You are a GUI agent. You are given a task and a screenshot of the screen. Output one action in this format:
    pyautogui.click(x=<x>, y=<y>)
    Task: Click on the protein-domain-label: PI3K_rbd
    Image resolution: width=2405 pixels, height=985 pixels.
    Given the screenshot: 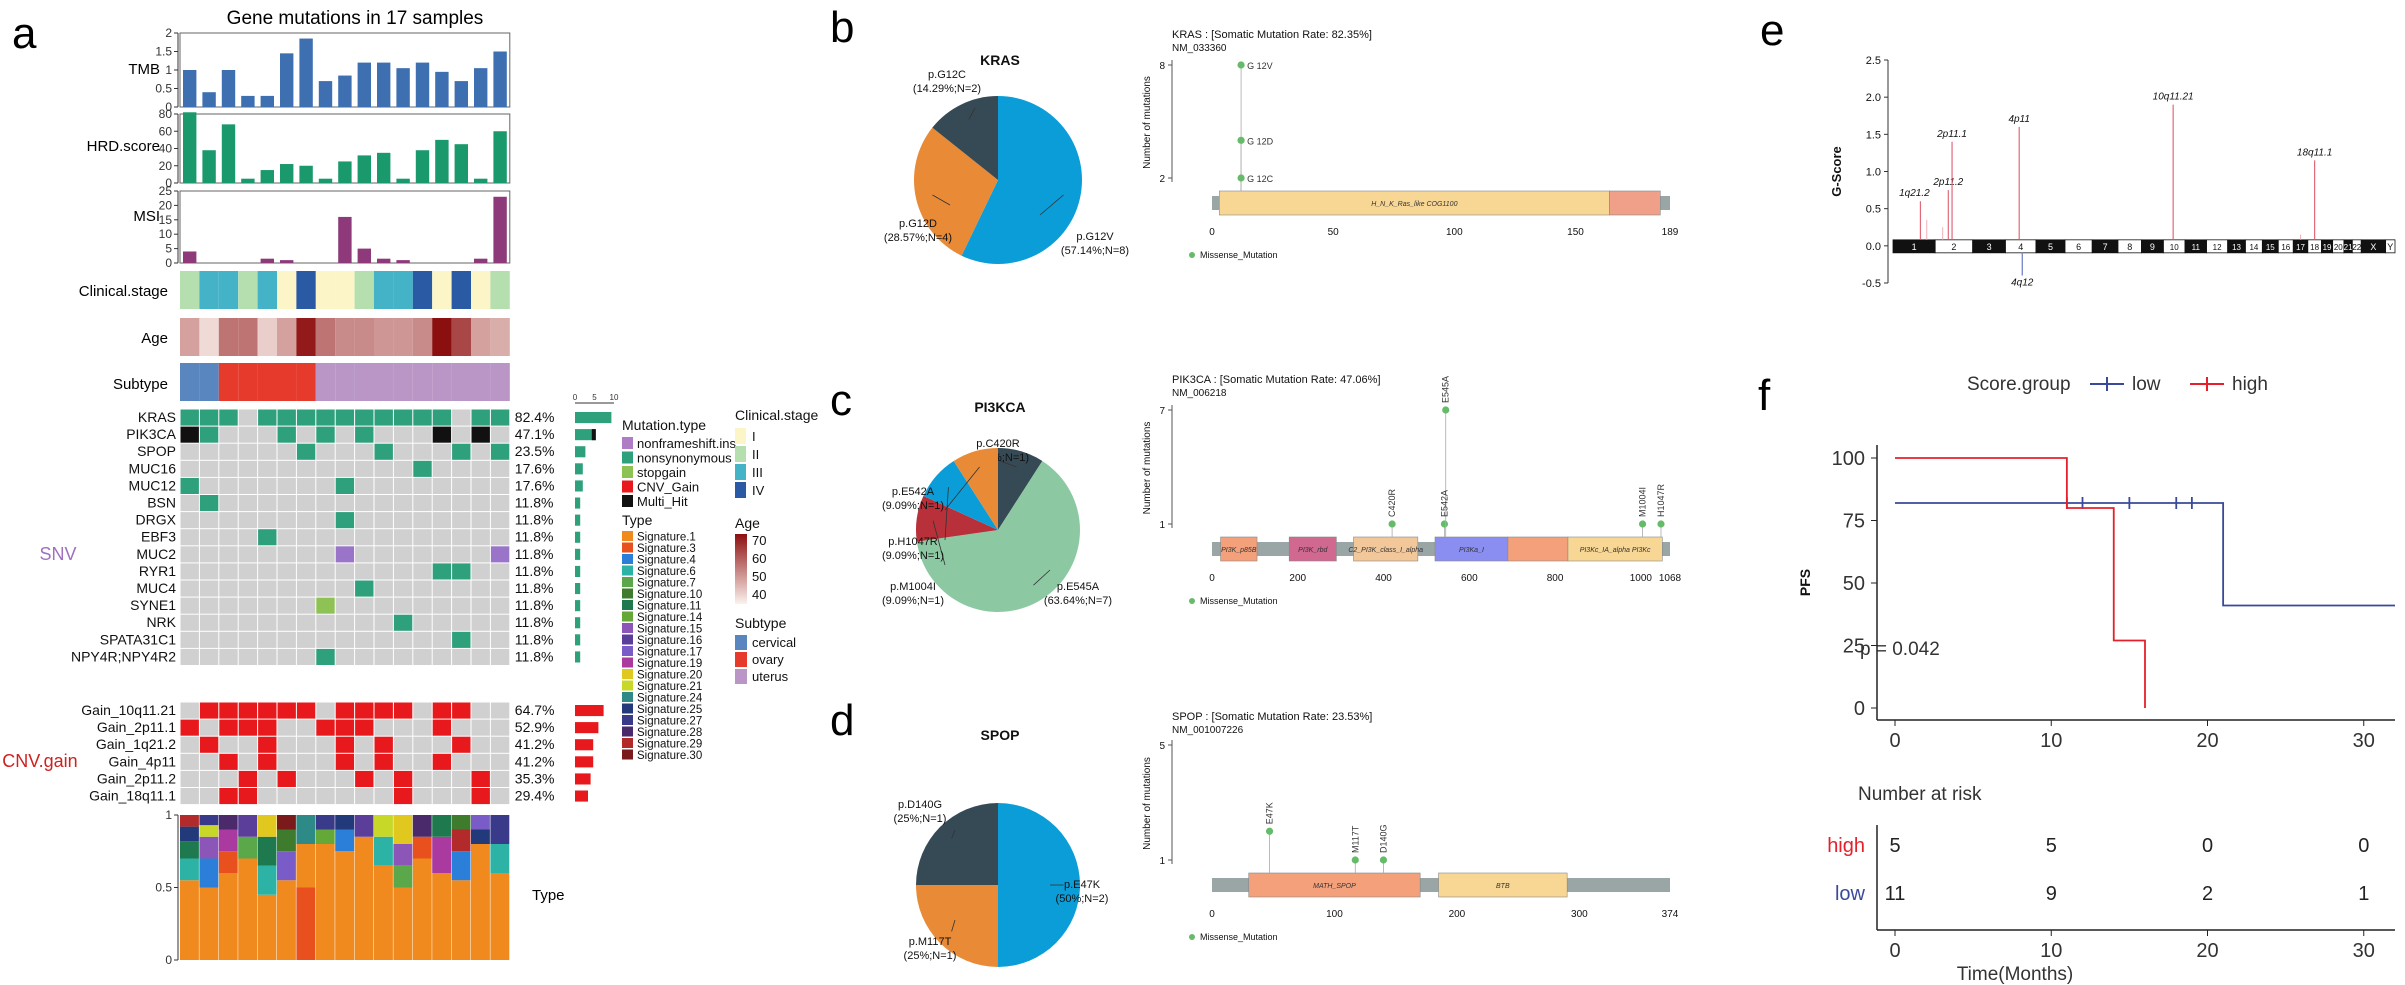 What is the action you would take?
    pyautogui.click(x=1313, y=550)
    